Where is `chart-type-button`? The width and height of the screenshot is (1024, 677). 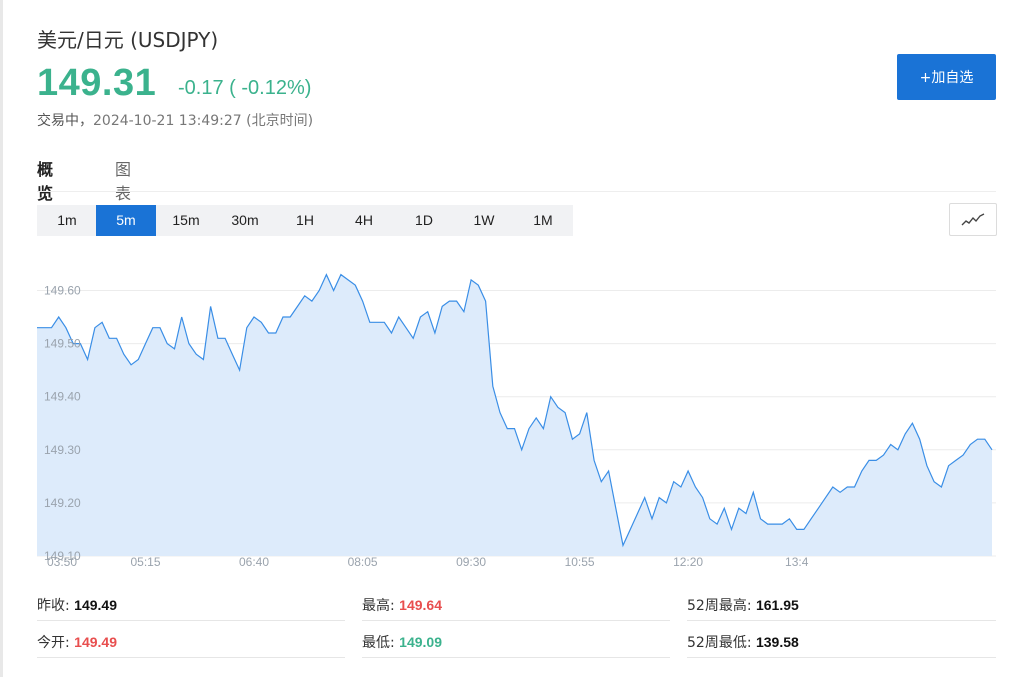
chart-type-button is located at coordinates (973, 219).